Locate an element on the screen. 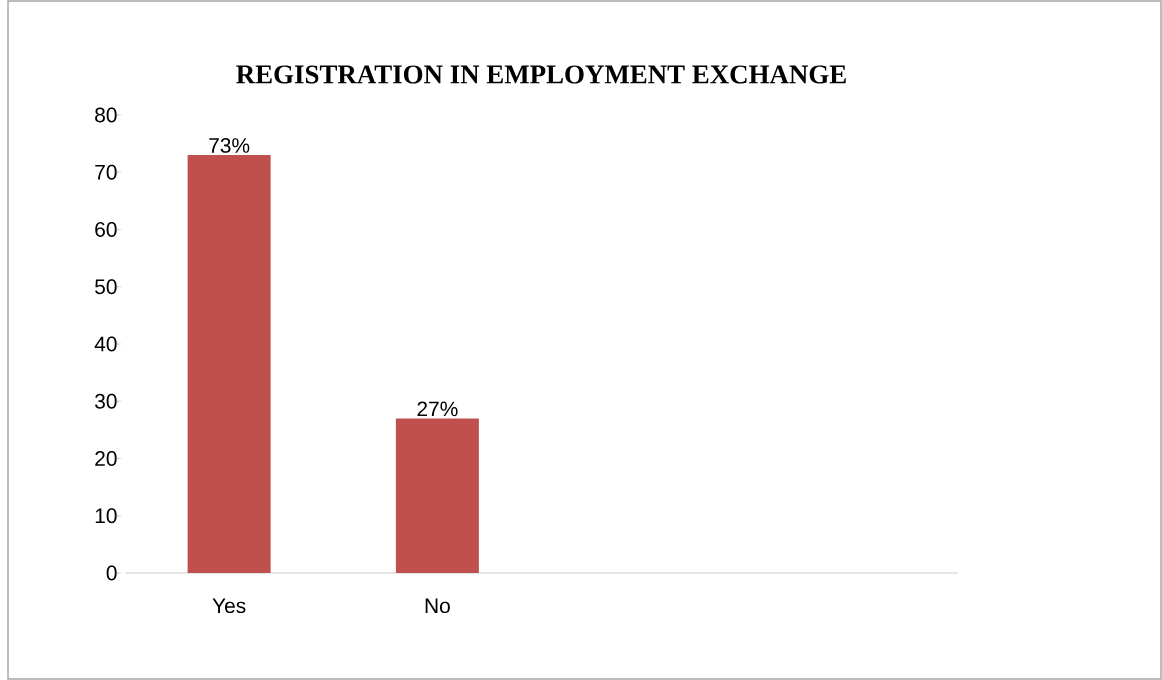 Image resolution: width=1162 pixels, height=680 pixels. data-label: 73% is located at coordinates (229, 145).